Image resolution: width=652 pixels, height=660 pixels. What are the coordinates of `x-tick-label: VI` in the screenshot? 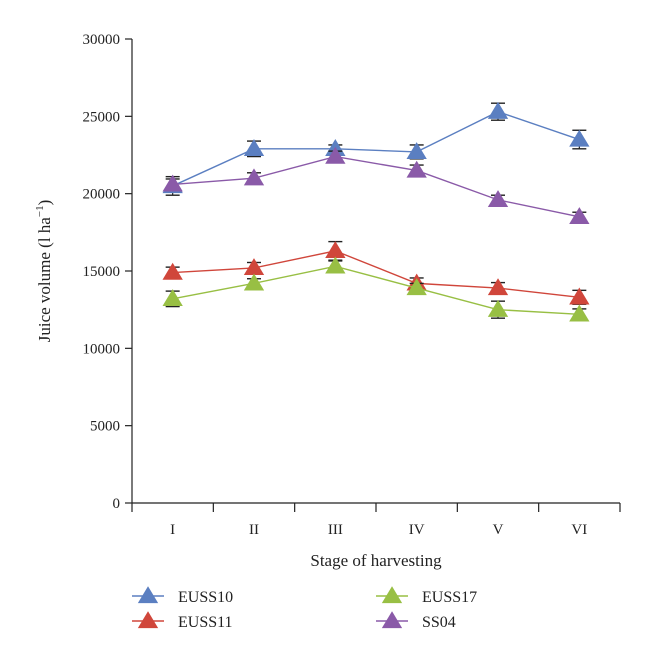 It's located at (579, 530).